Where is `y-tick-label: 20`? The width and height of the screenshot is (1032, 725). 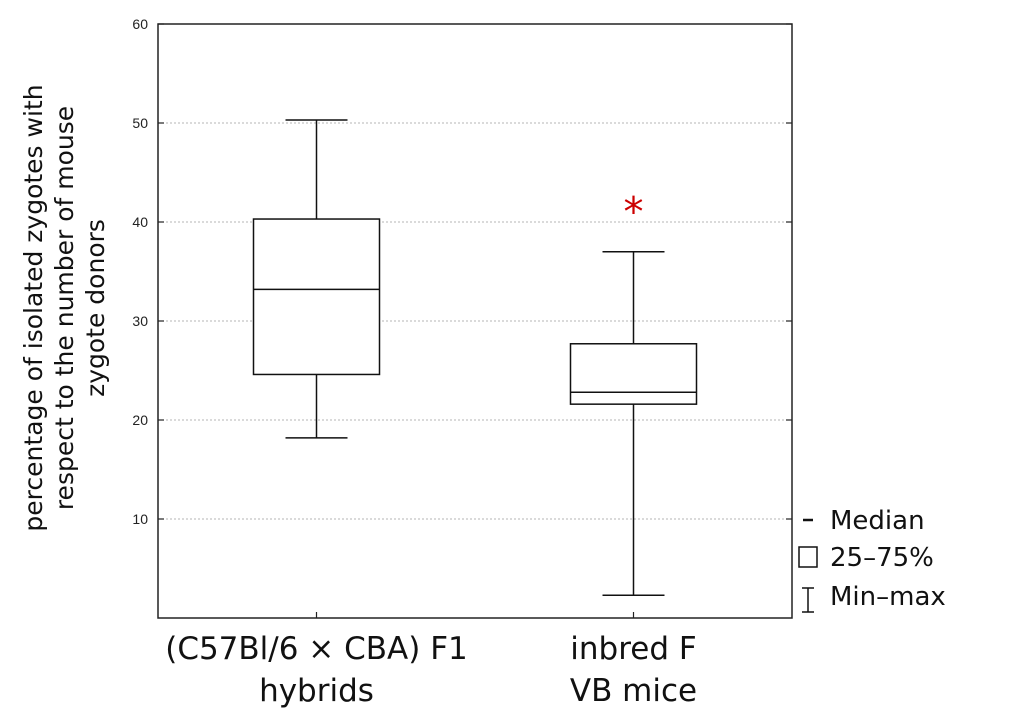 y-tick-label: 20 is located at coordinates (140, 420).